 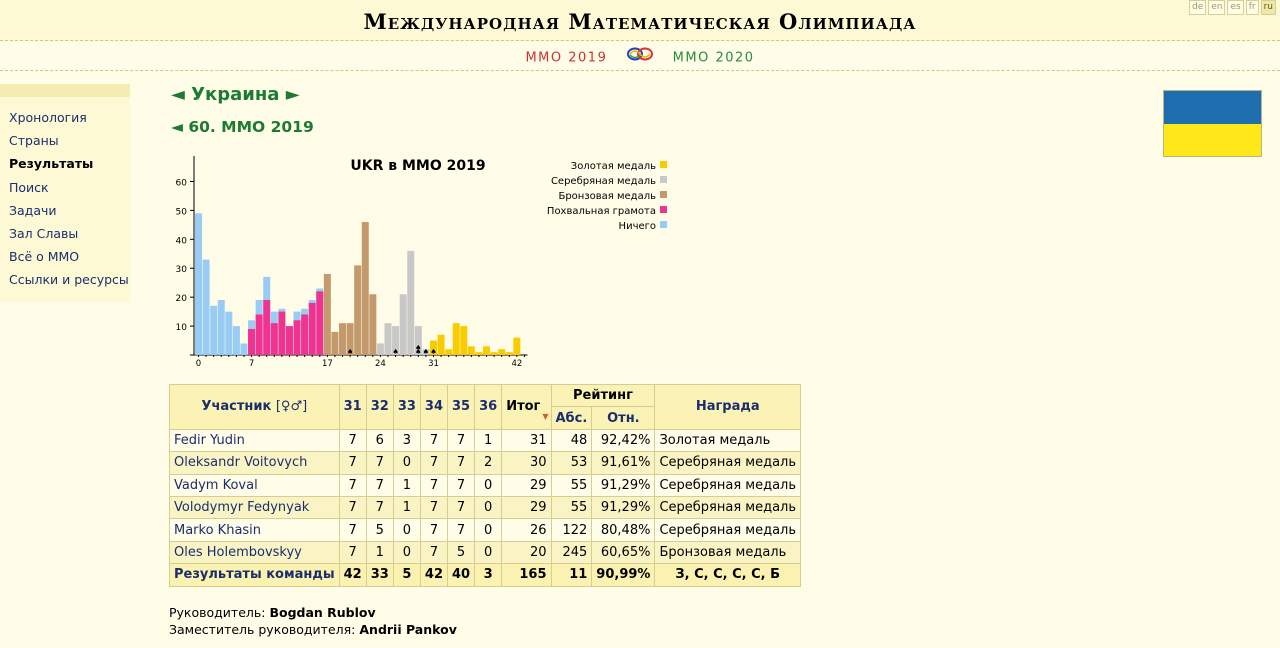 What do you see at coordinates (254, 485) in the screenshot?
I see `participant-name: Vadym Koval` at bounding box center [254, 485].